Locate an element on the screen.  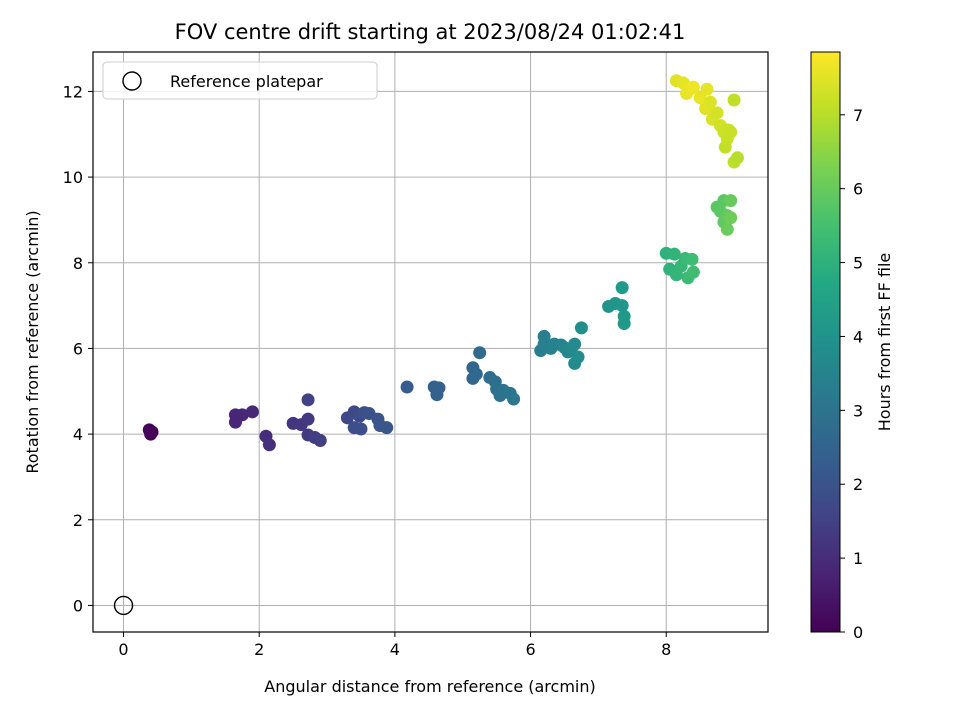
colorbar-tick-label: 4 is located at coordinates (858, 336).